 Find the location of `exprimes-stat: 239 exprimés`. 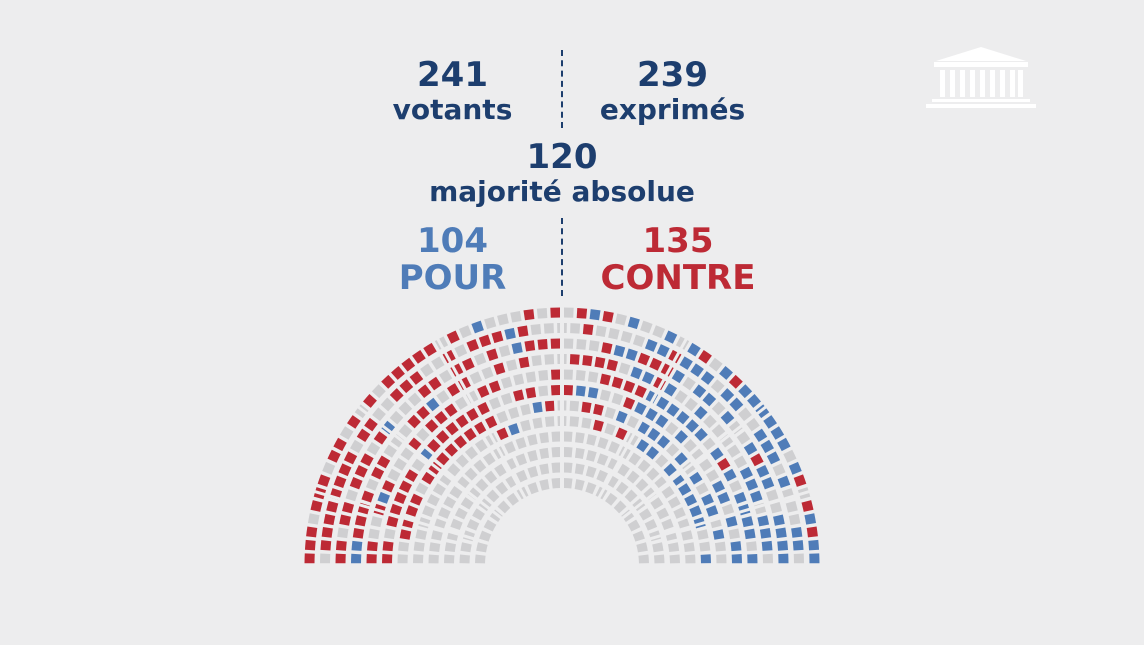

exprimes-stat: 239 exprimés is located at coordinates (672, 91).